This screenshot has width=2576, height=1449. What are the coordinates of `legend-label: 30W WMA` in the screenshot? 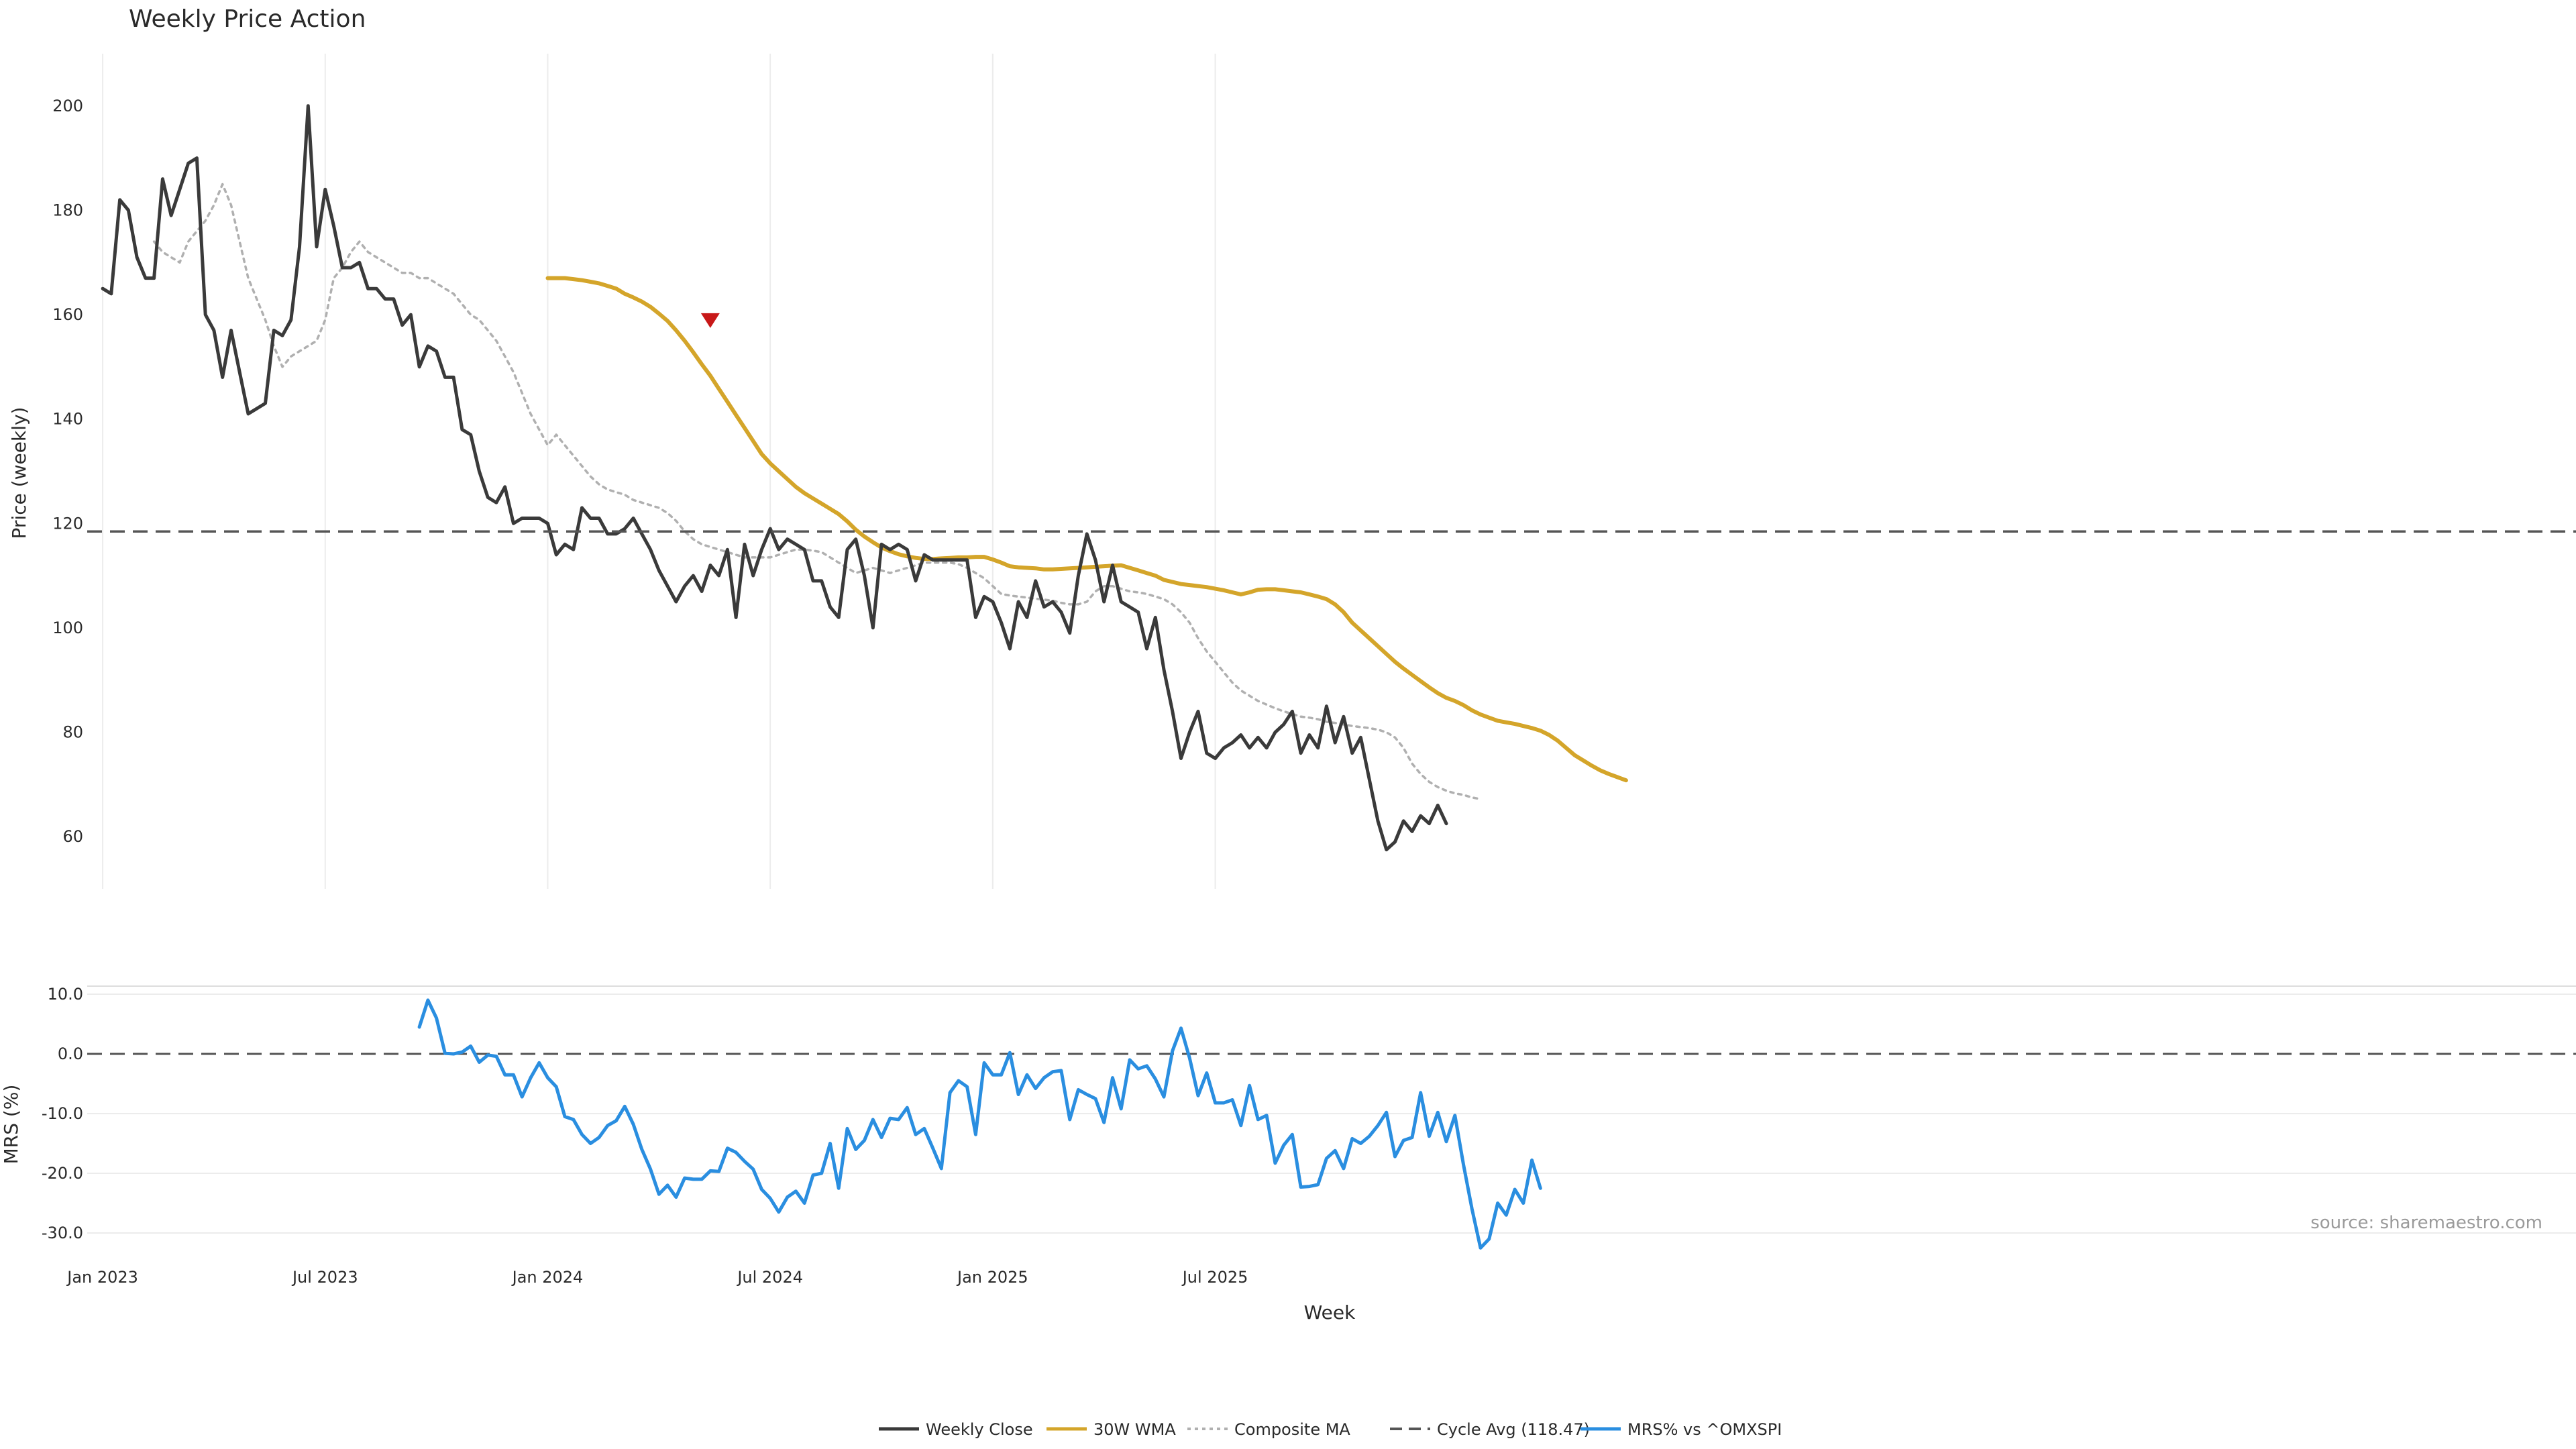 It's located at (1134, 1429).